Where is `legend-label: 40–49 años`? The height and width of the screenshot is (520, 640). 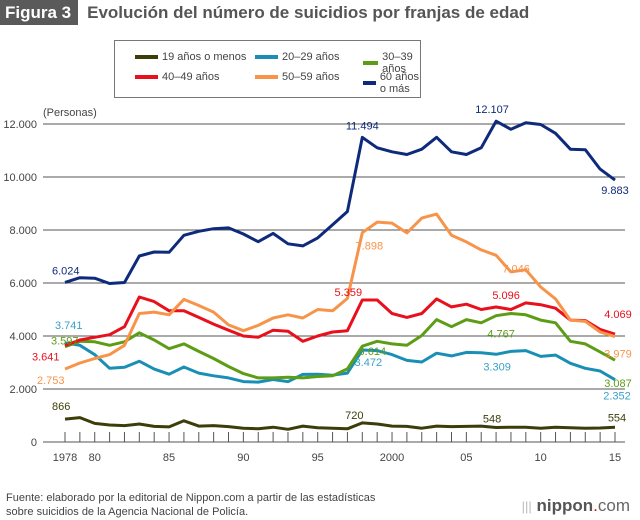 legend-label: 40–49 años is located at coordinates (191, 77).